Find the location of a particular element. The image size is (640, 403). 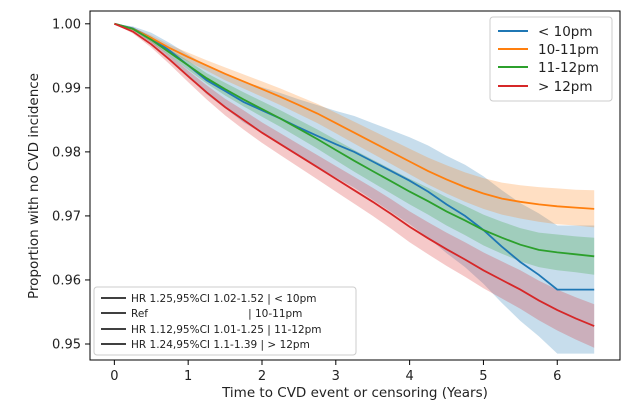

legend-label-10-11pm: 10-11pm is located at coordinates (568, 50).